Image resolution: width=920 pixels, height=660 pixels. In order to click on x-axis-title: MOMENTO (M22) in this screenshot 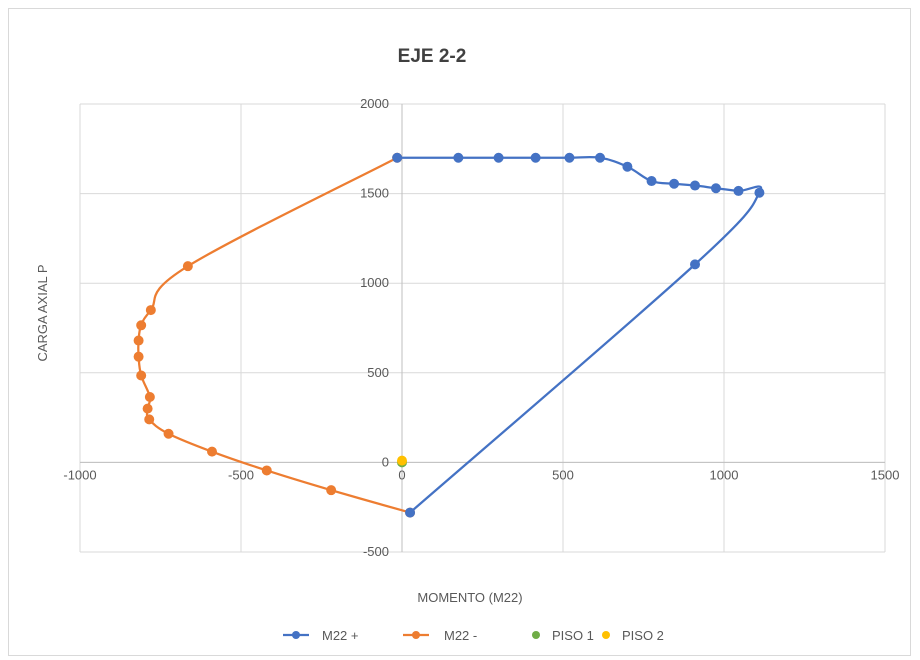, I will do `click(469, 597)`.